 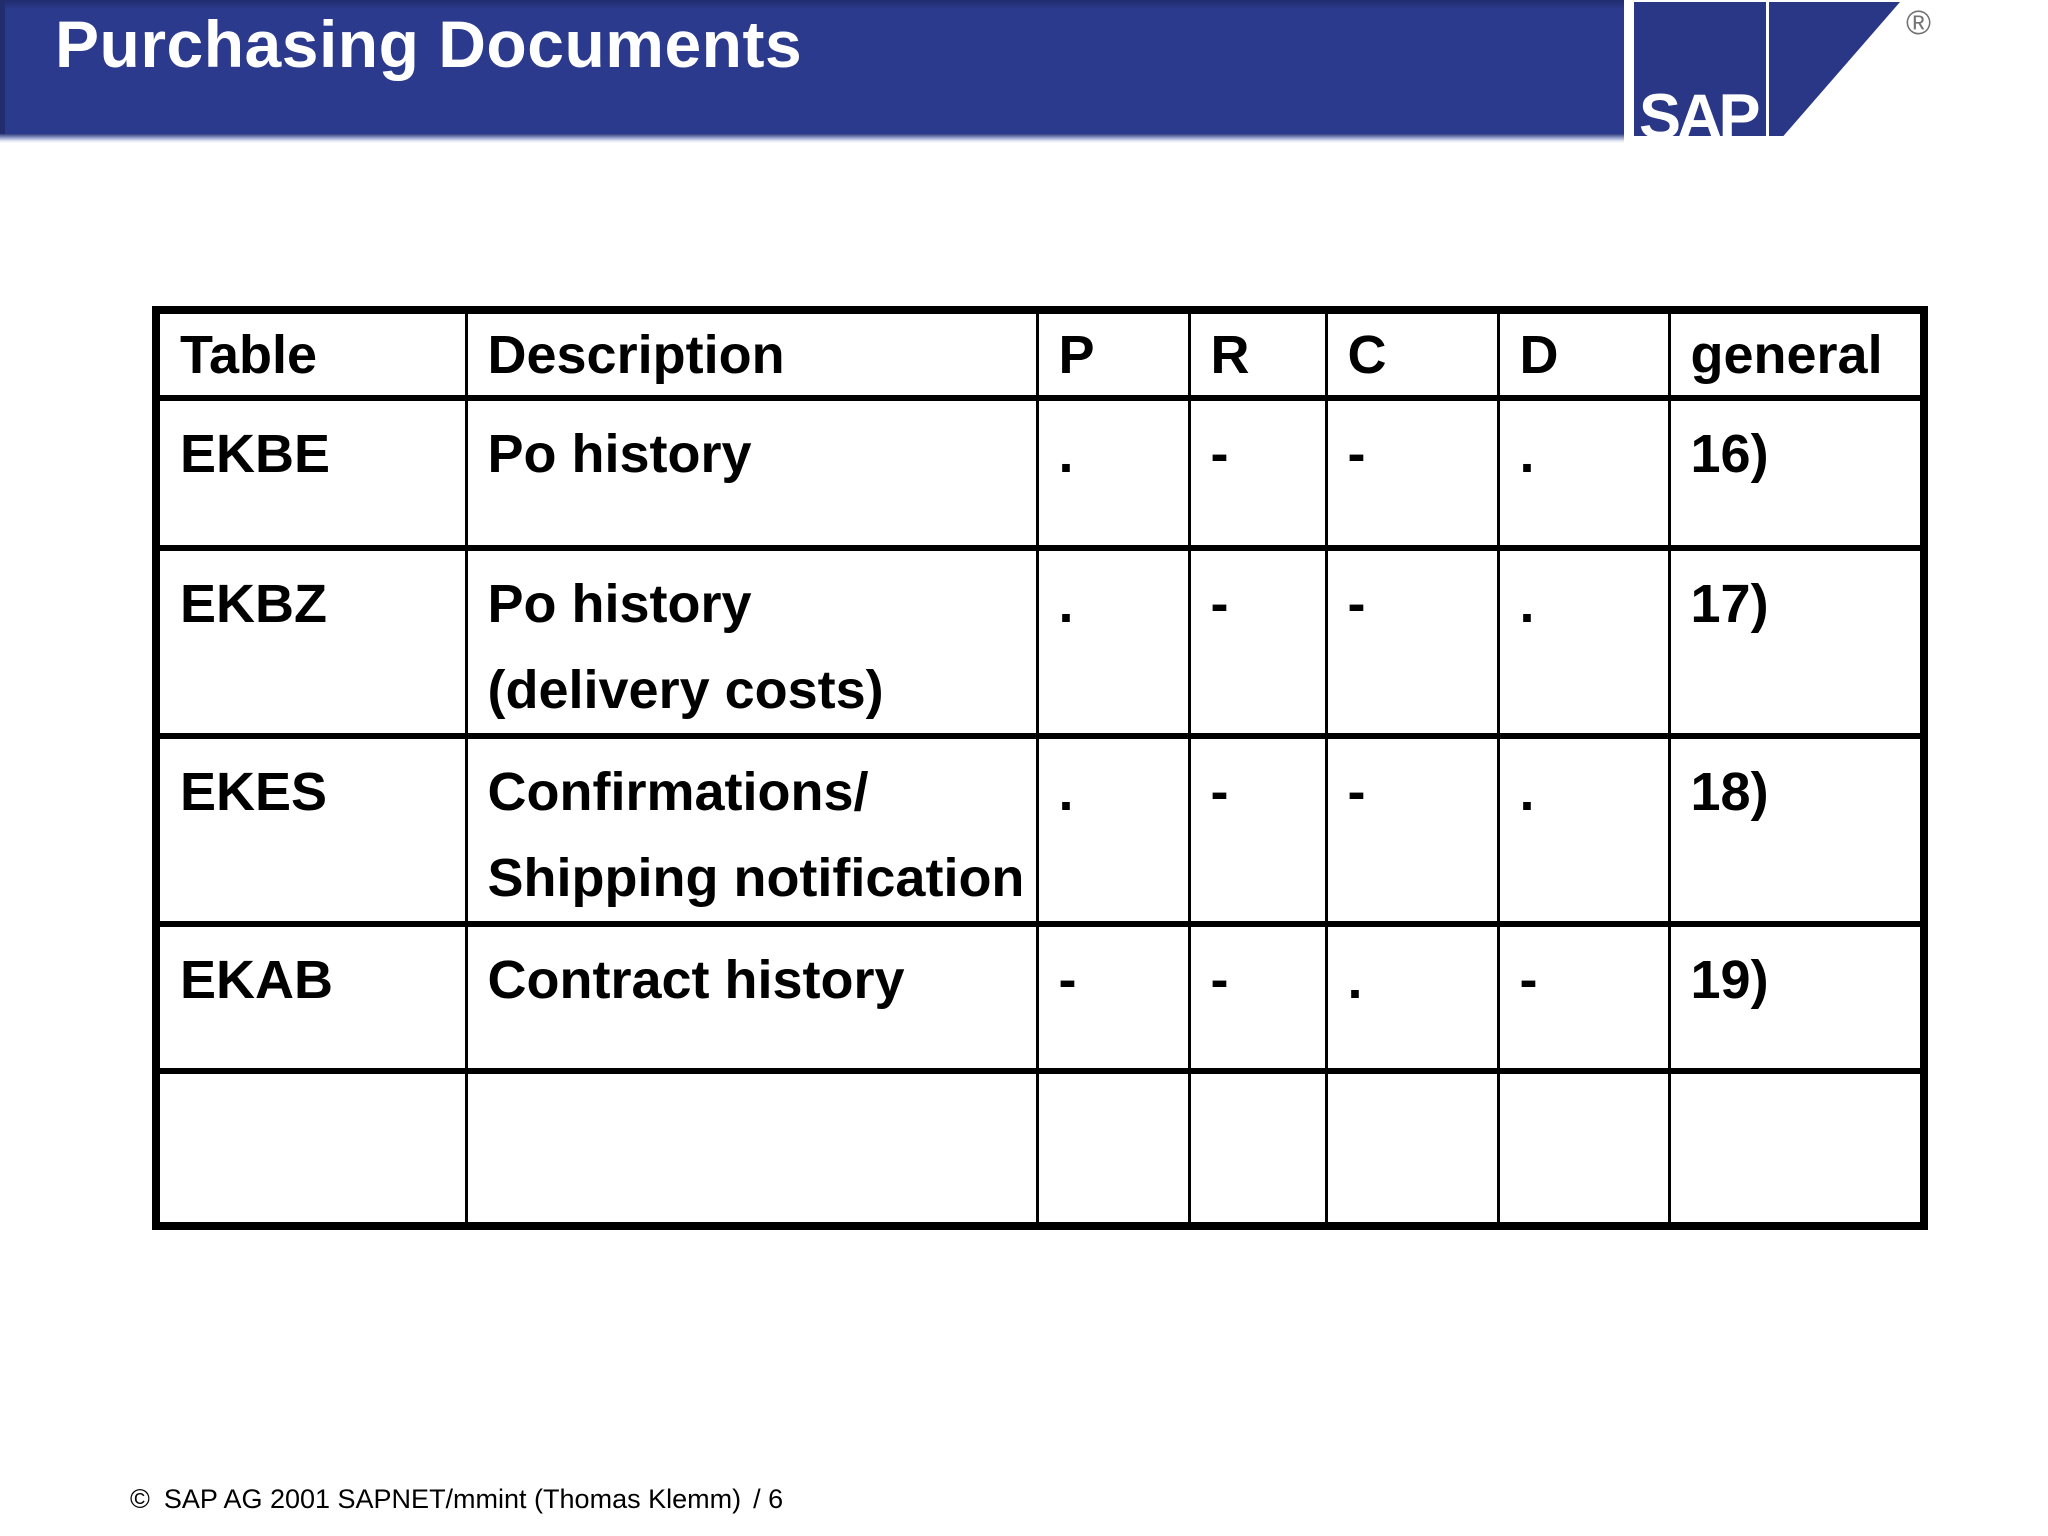 I want to click on column-header-general: general, so click(x=1796, y=354).